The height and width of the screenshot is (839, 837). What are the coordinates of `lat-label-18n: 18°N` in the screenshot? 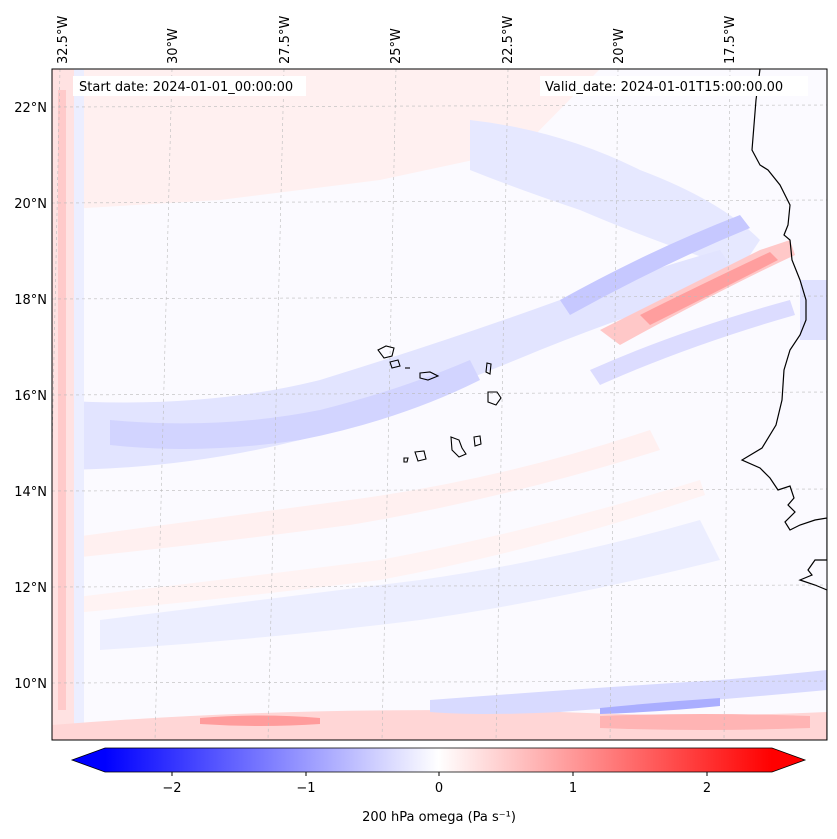 It's located at (30, 300).